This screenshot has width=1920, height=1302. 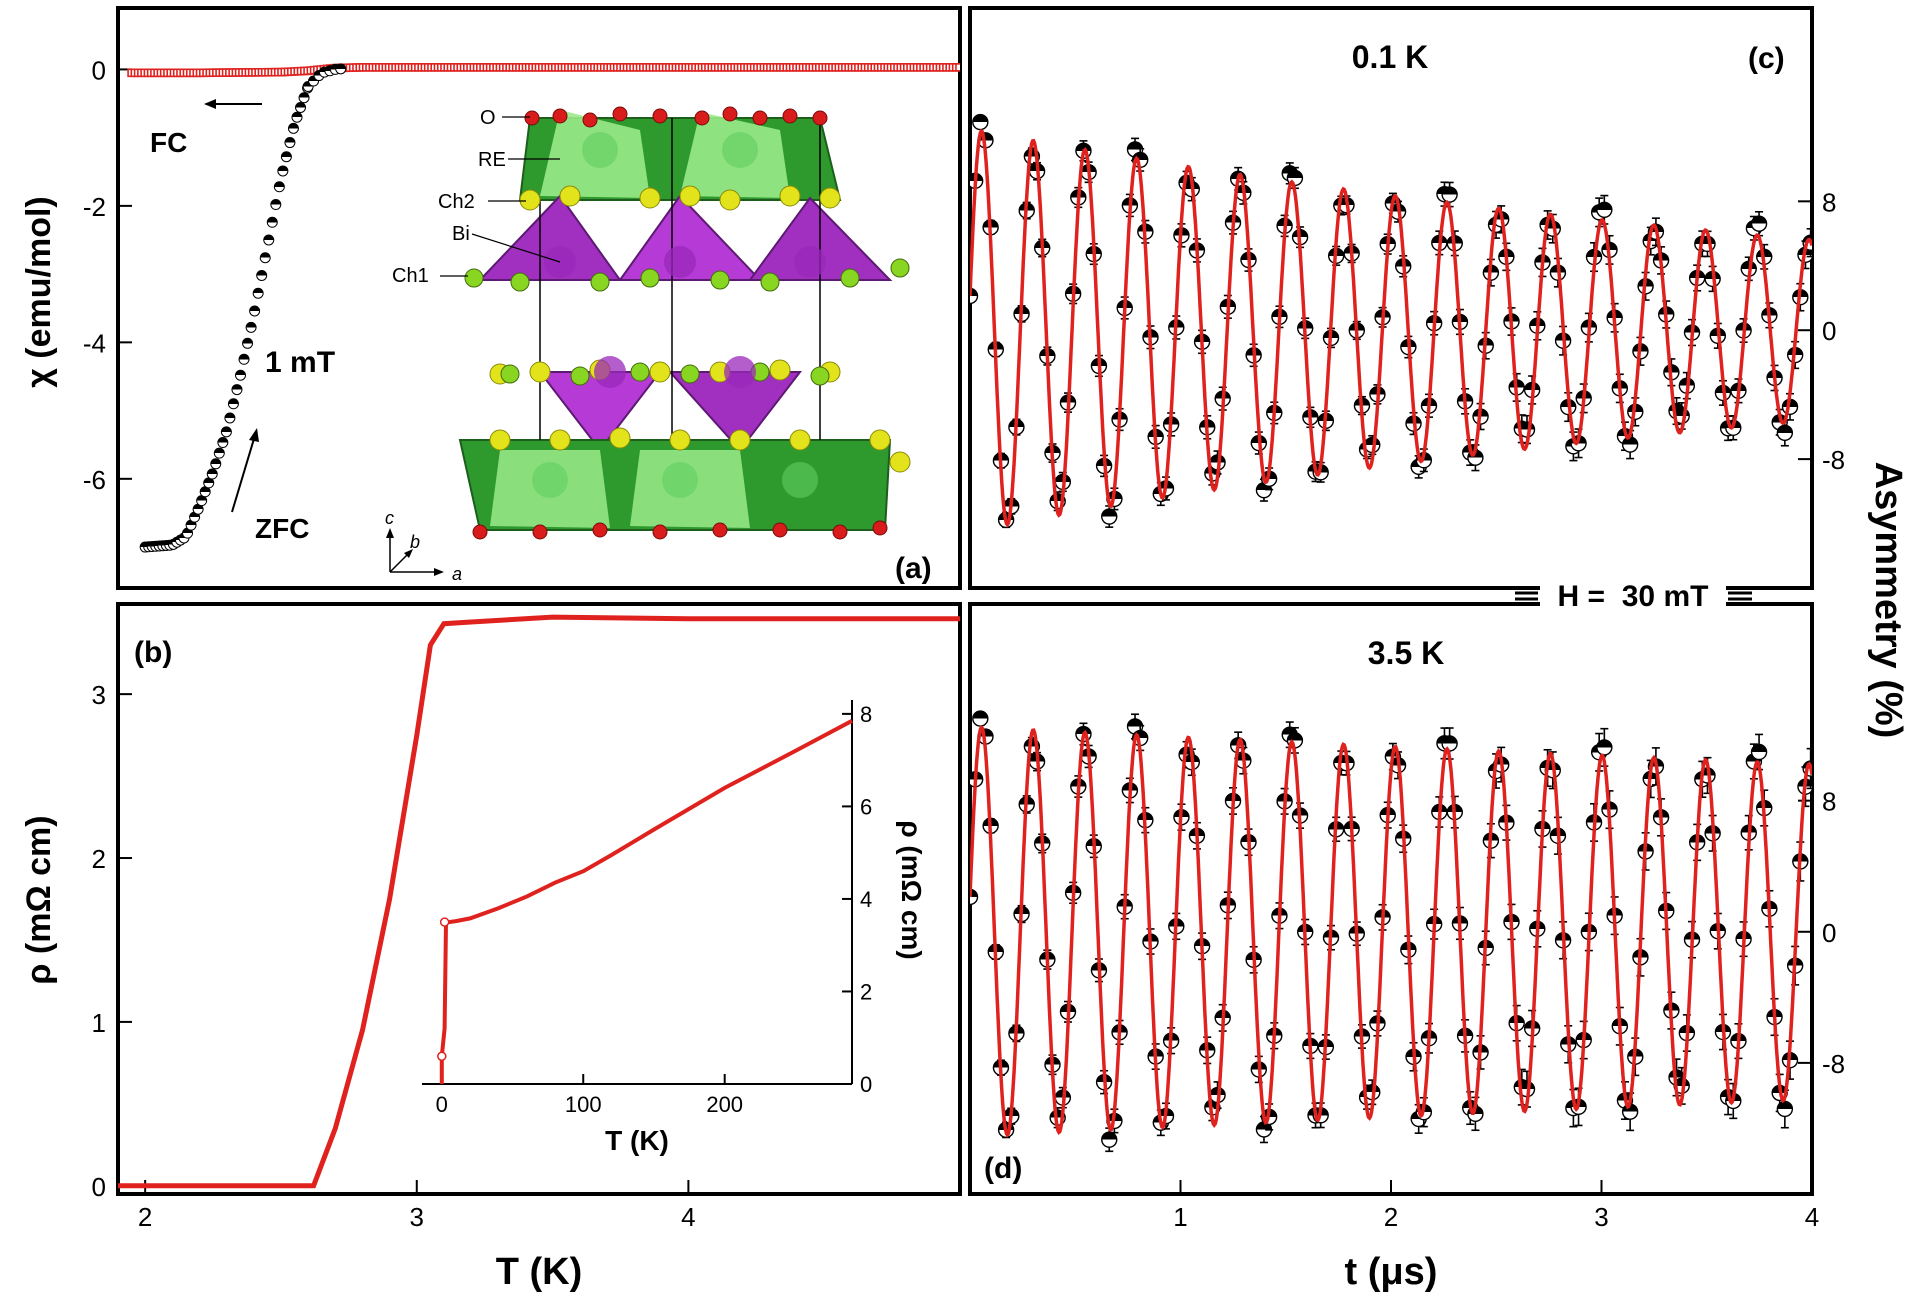 I want to click on field-label-group: H = 30 mT, so click(x=1633, y=596).